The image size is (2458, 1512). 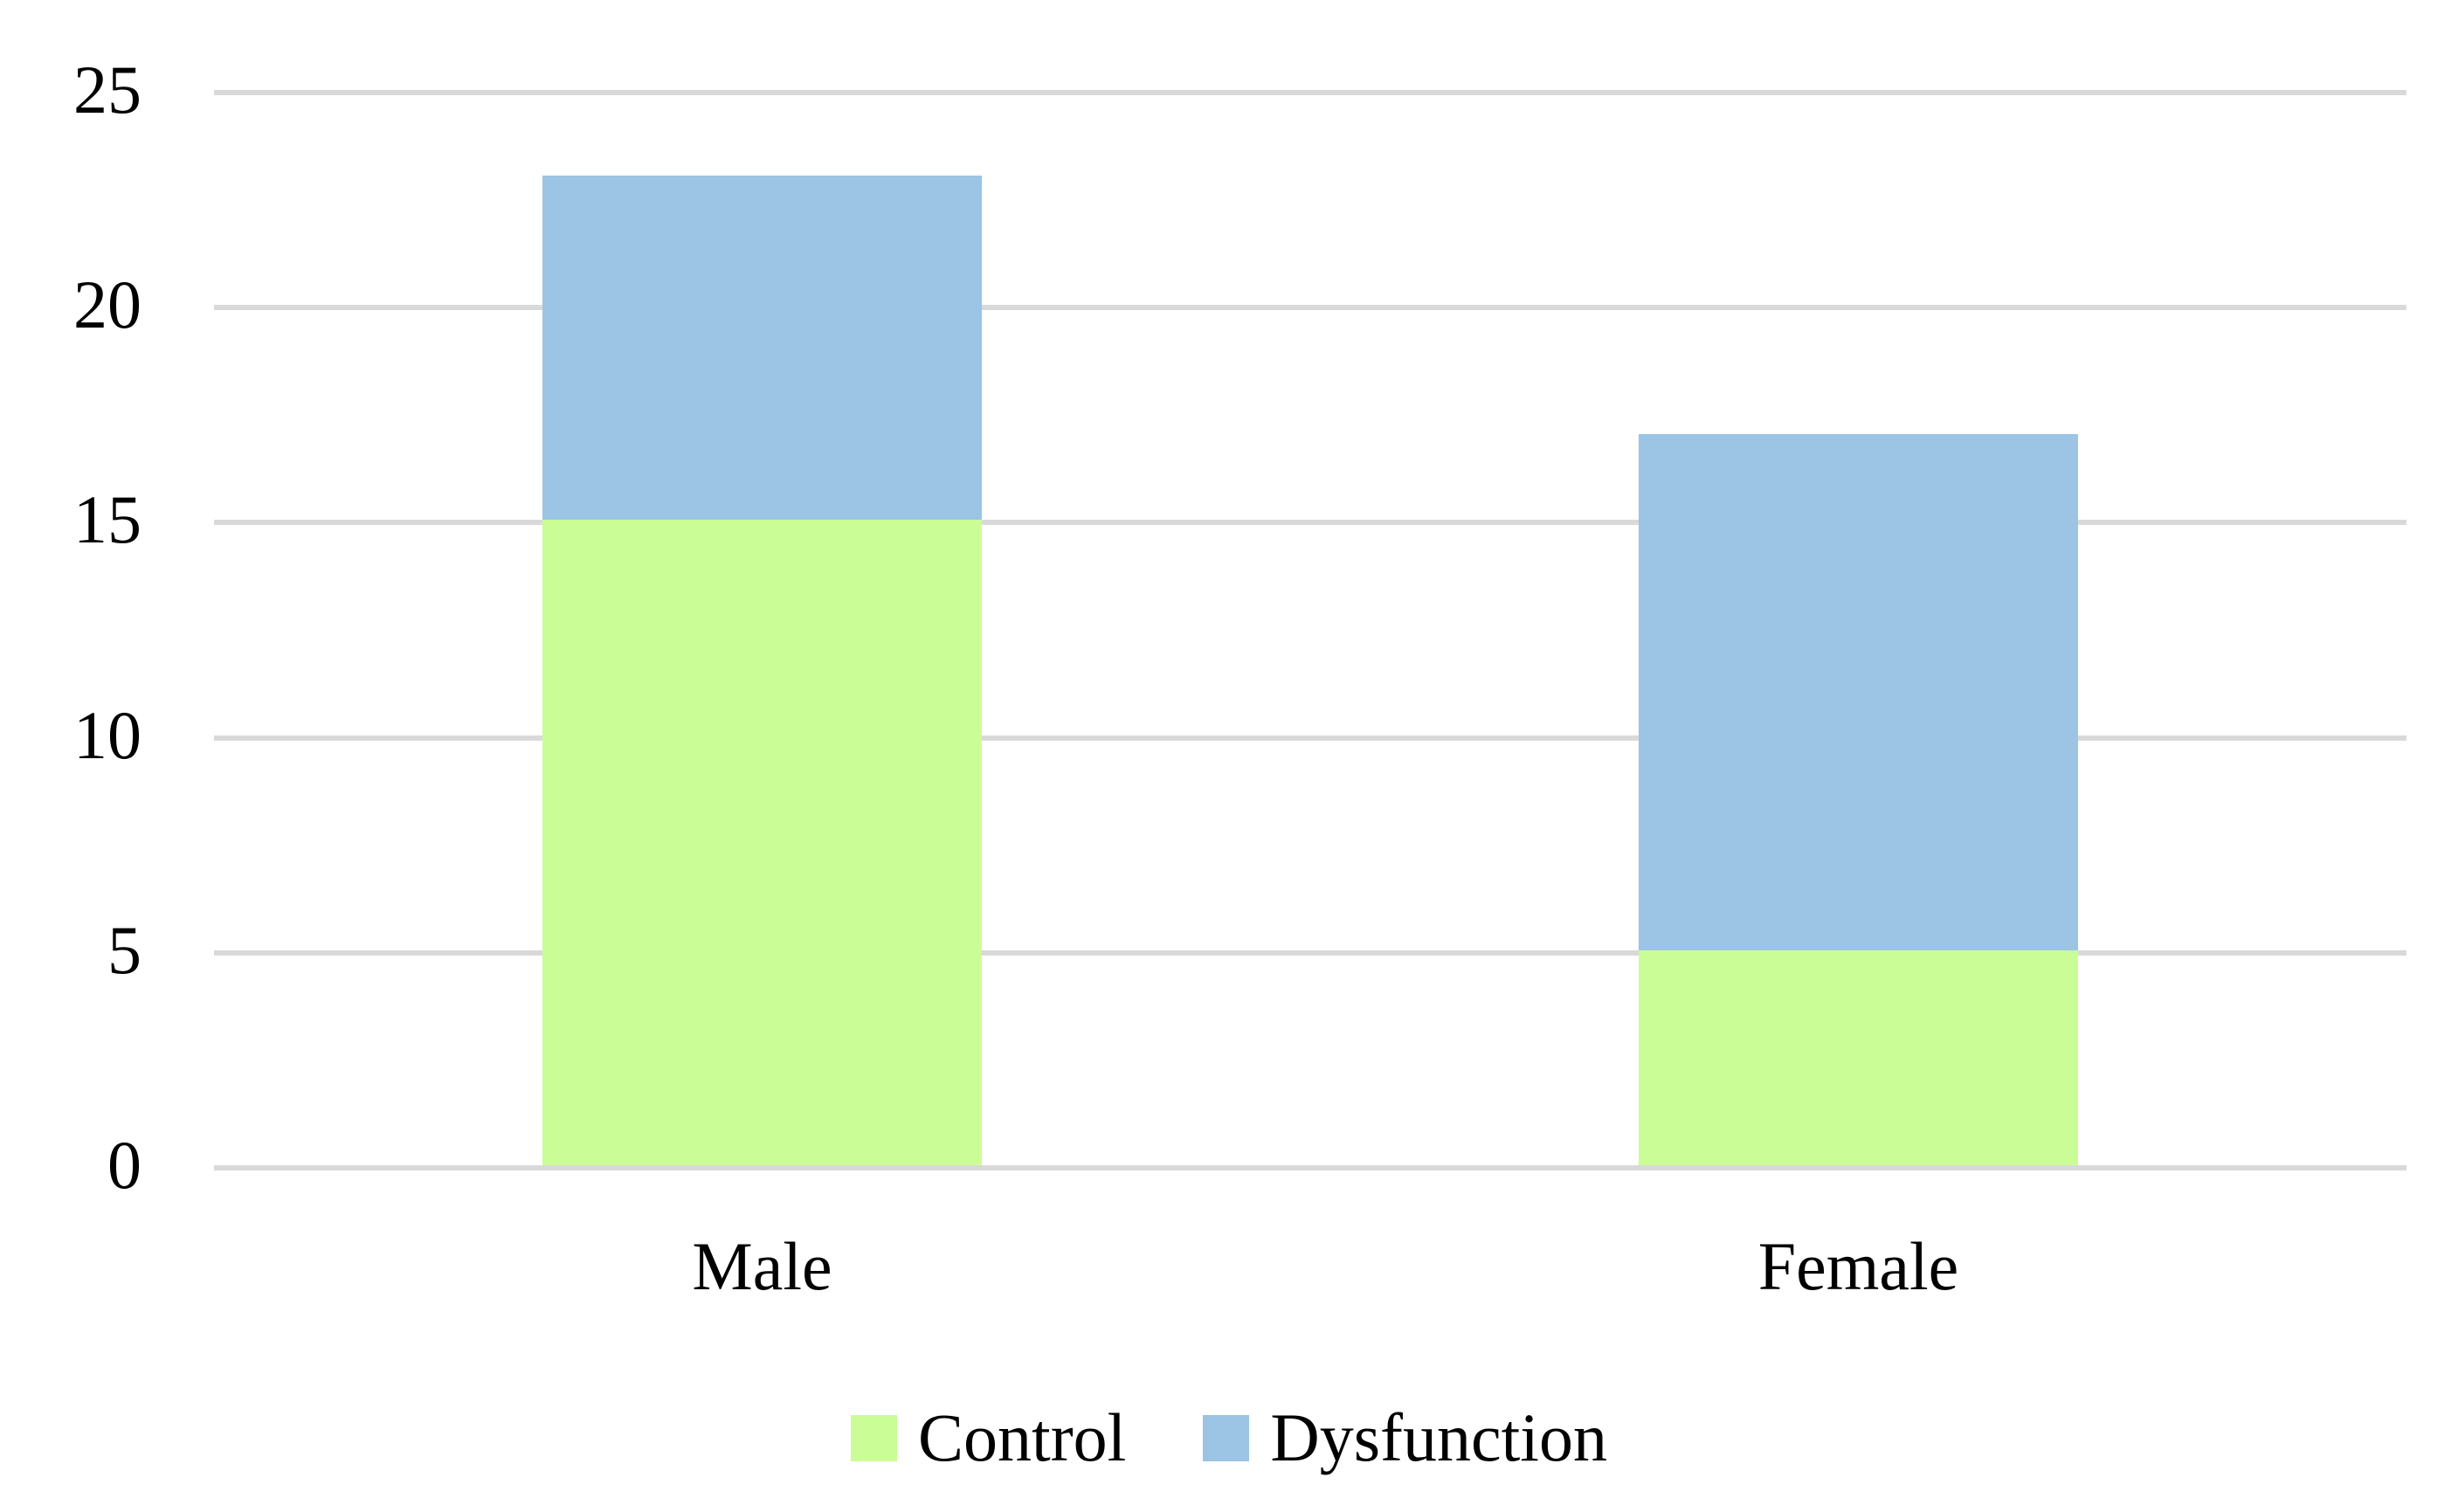 What do you see at coordinates (762, 1266) in the screenshot?
I see `x-category-label-male: Male` at bounding box center [762, 1266].